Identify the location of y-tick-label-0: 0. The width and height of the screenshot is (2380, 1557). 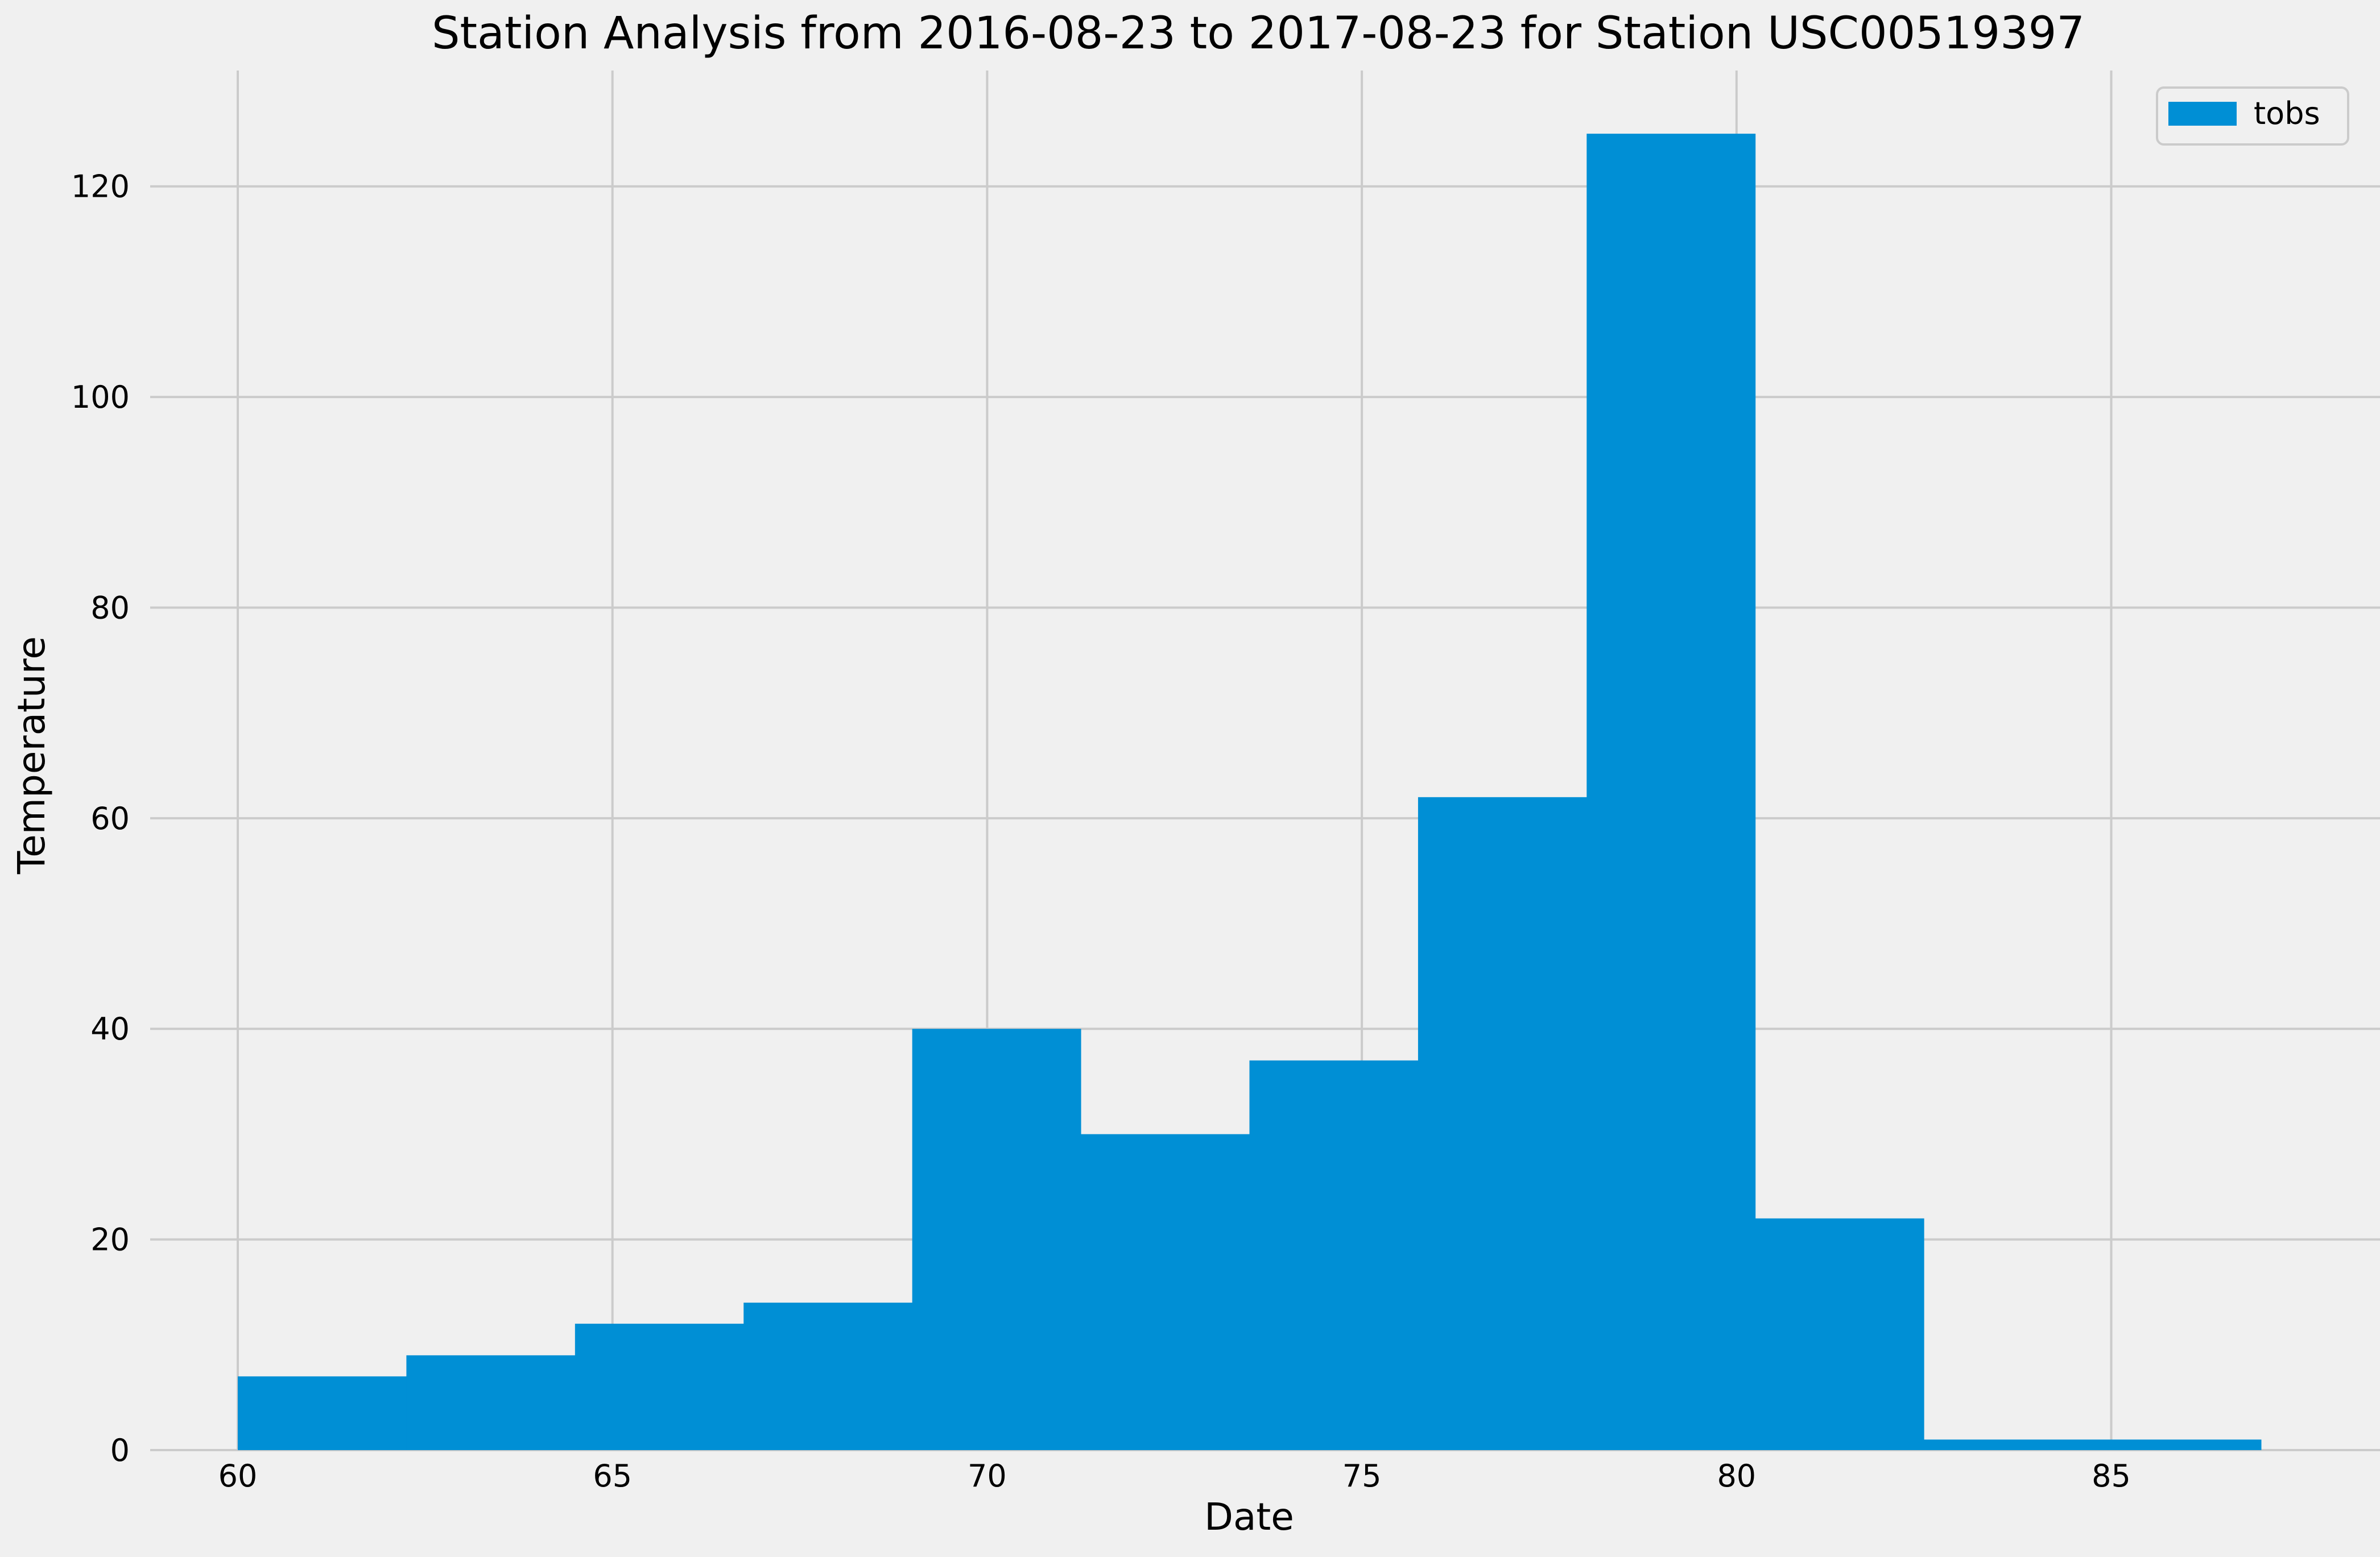
(120, 1450).